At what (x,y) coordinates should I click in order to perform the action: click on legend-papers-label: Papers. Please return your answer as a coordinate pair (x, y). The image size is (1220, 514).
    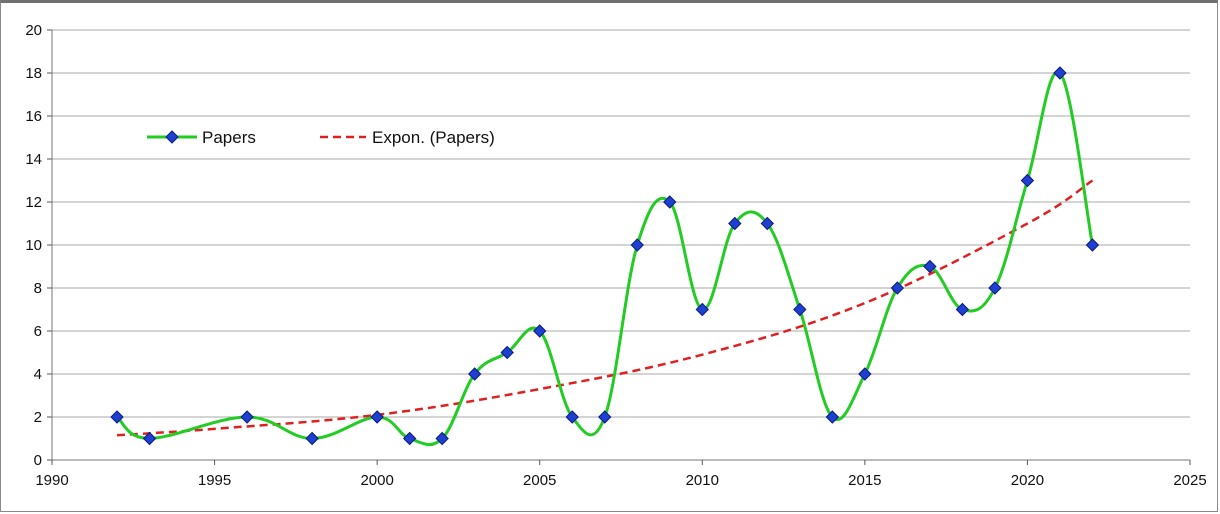
    Looking at the image, I should click on (229, 137).